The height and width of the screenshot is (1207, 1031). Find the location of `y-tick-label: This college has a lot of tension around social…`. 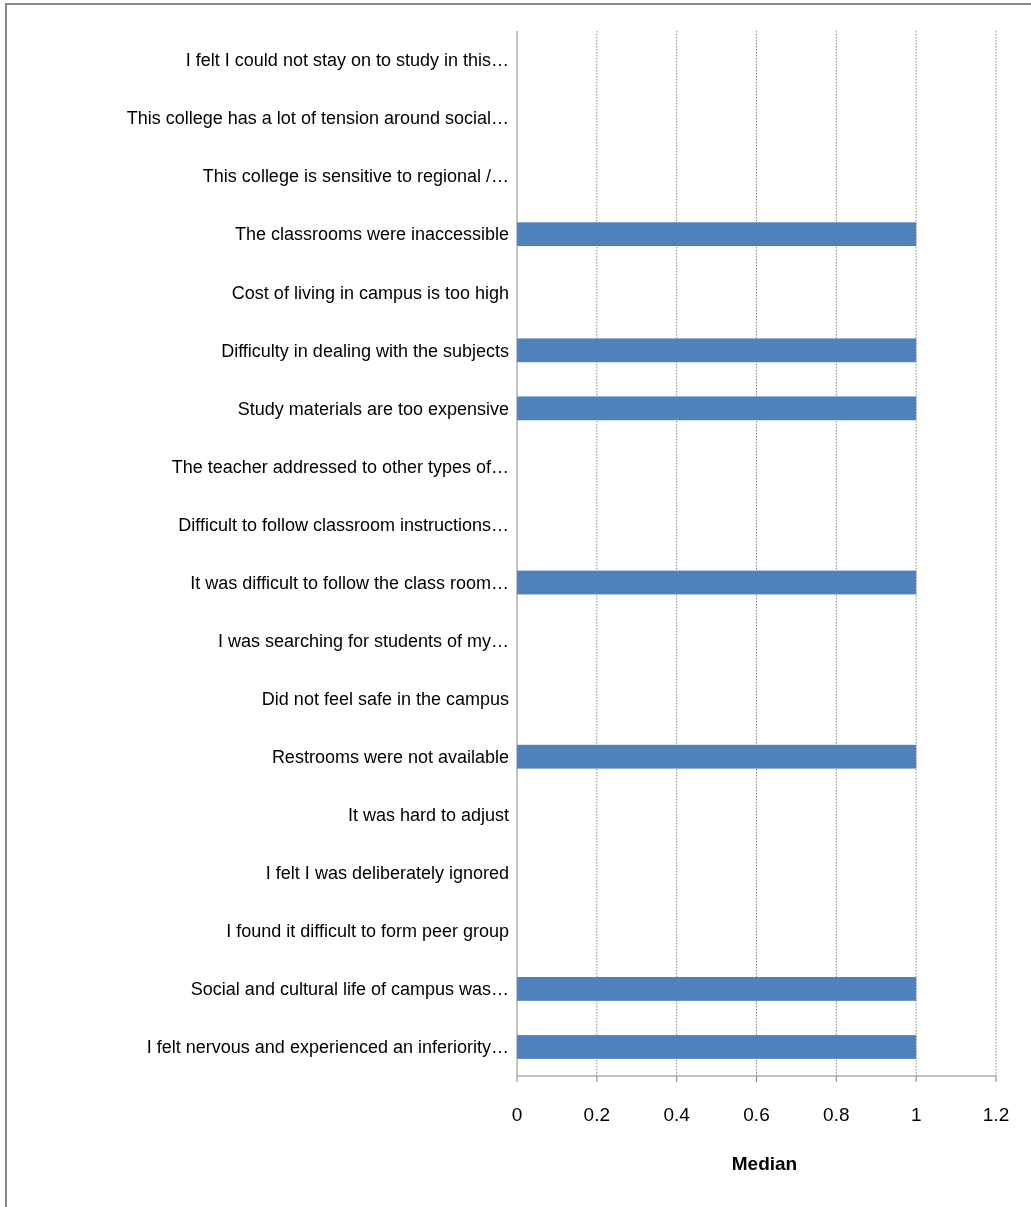

y-tick-label: This college has a lot of tension around social… is located at coordinates (317, 118).